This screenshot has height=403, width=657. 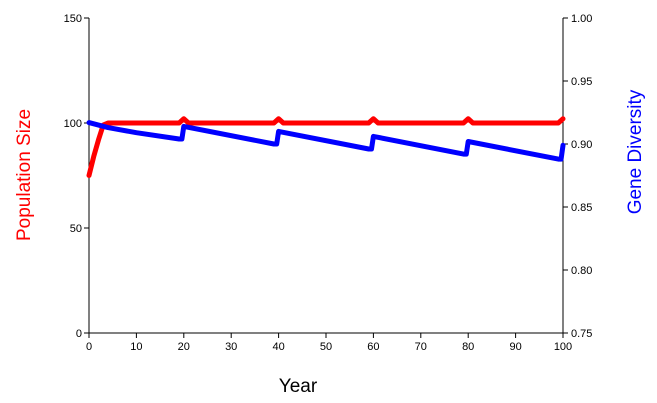 I want to click on x-tick-label: 60, so click(x=373, y=347).